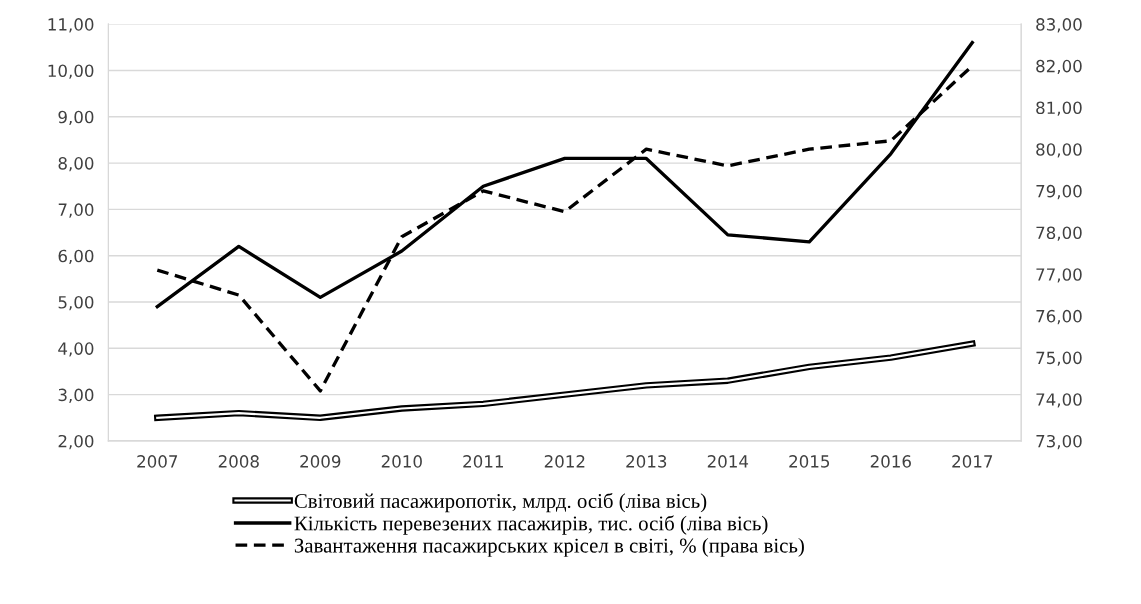 The height and width of the screenshot is (604, 1141). What do you see at coordinates (1059, 442) in the screenshot?
I see `y2-tick-label: 73,00` at bounding box center [1059, 442].